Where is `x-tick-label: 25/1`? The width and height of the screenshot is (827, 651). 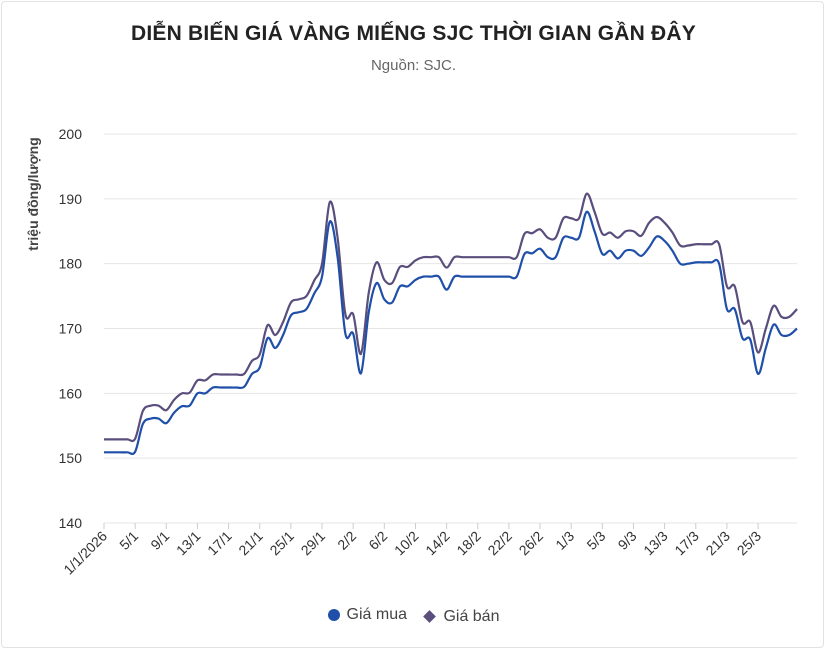 x-tick-label: 25/1 is located at coordinates (281, 543).